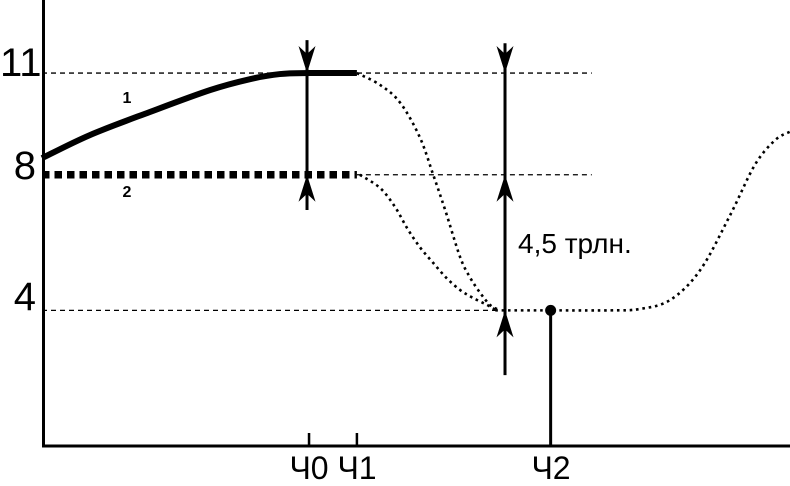  What do you see at coordinates (21, 63) in the screenshot?
I see `y-tick-label-11: 11` at bounding box center [21, 63].